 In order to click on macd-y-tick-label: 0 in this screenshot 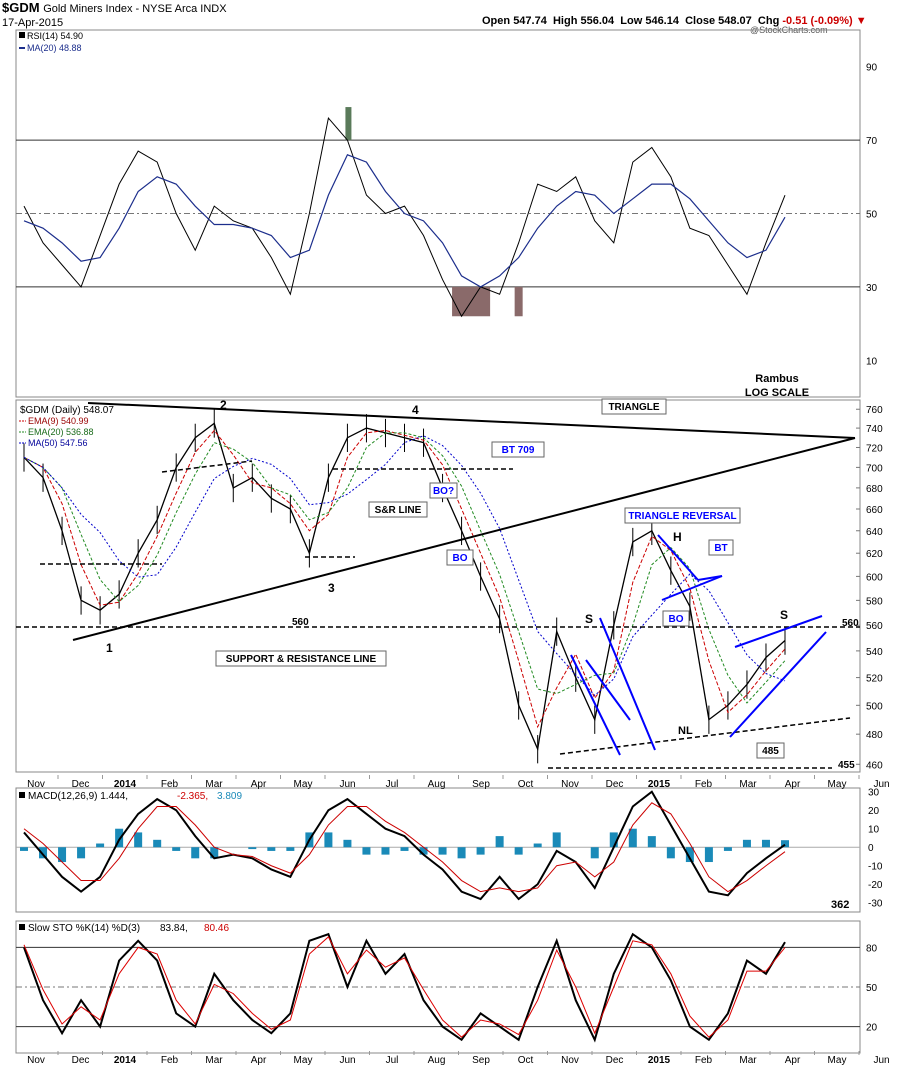, I will do `click(871, 848)`.